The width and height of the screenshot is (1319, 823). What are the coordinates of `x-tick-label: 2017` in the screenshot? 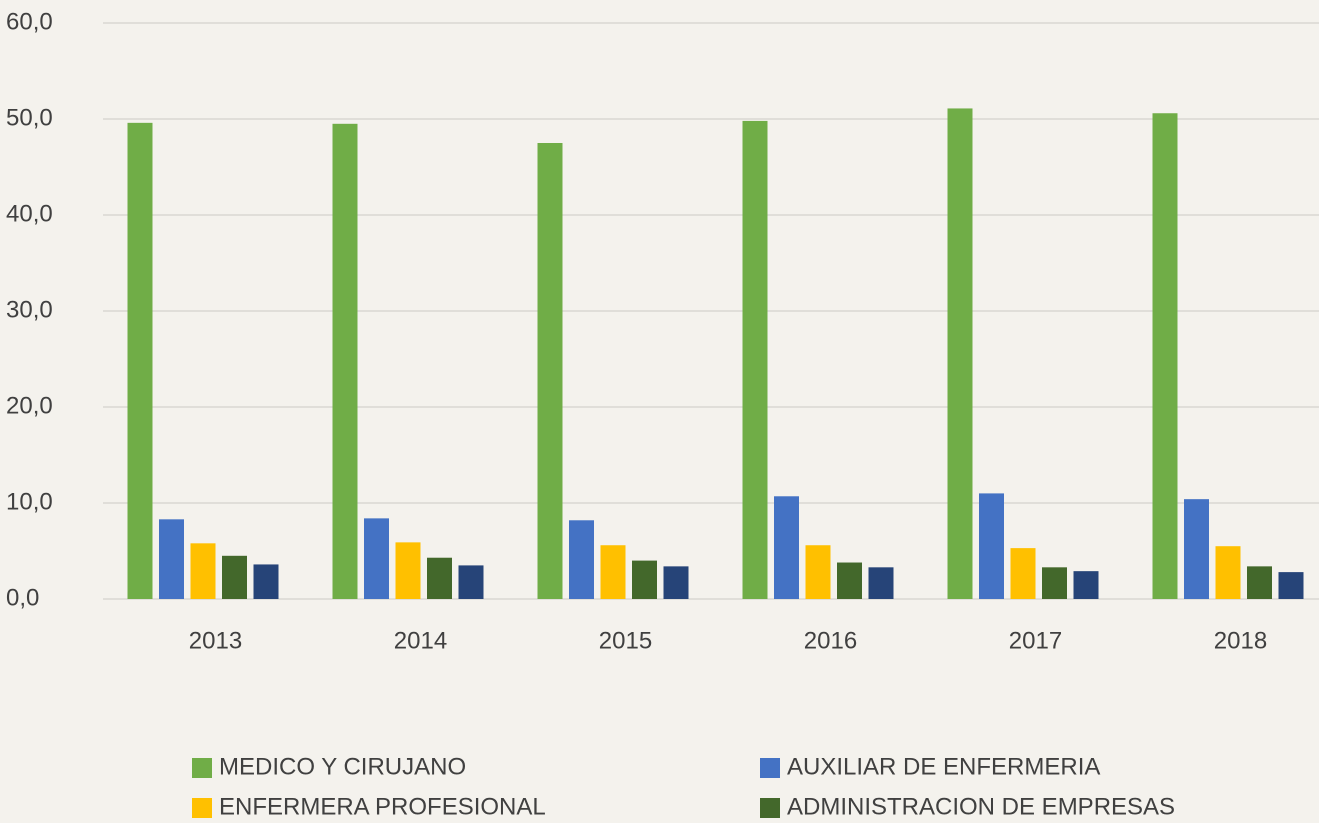 It's located at (1035, 640).